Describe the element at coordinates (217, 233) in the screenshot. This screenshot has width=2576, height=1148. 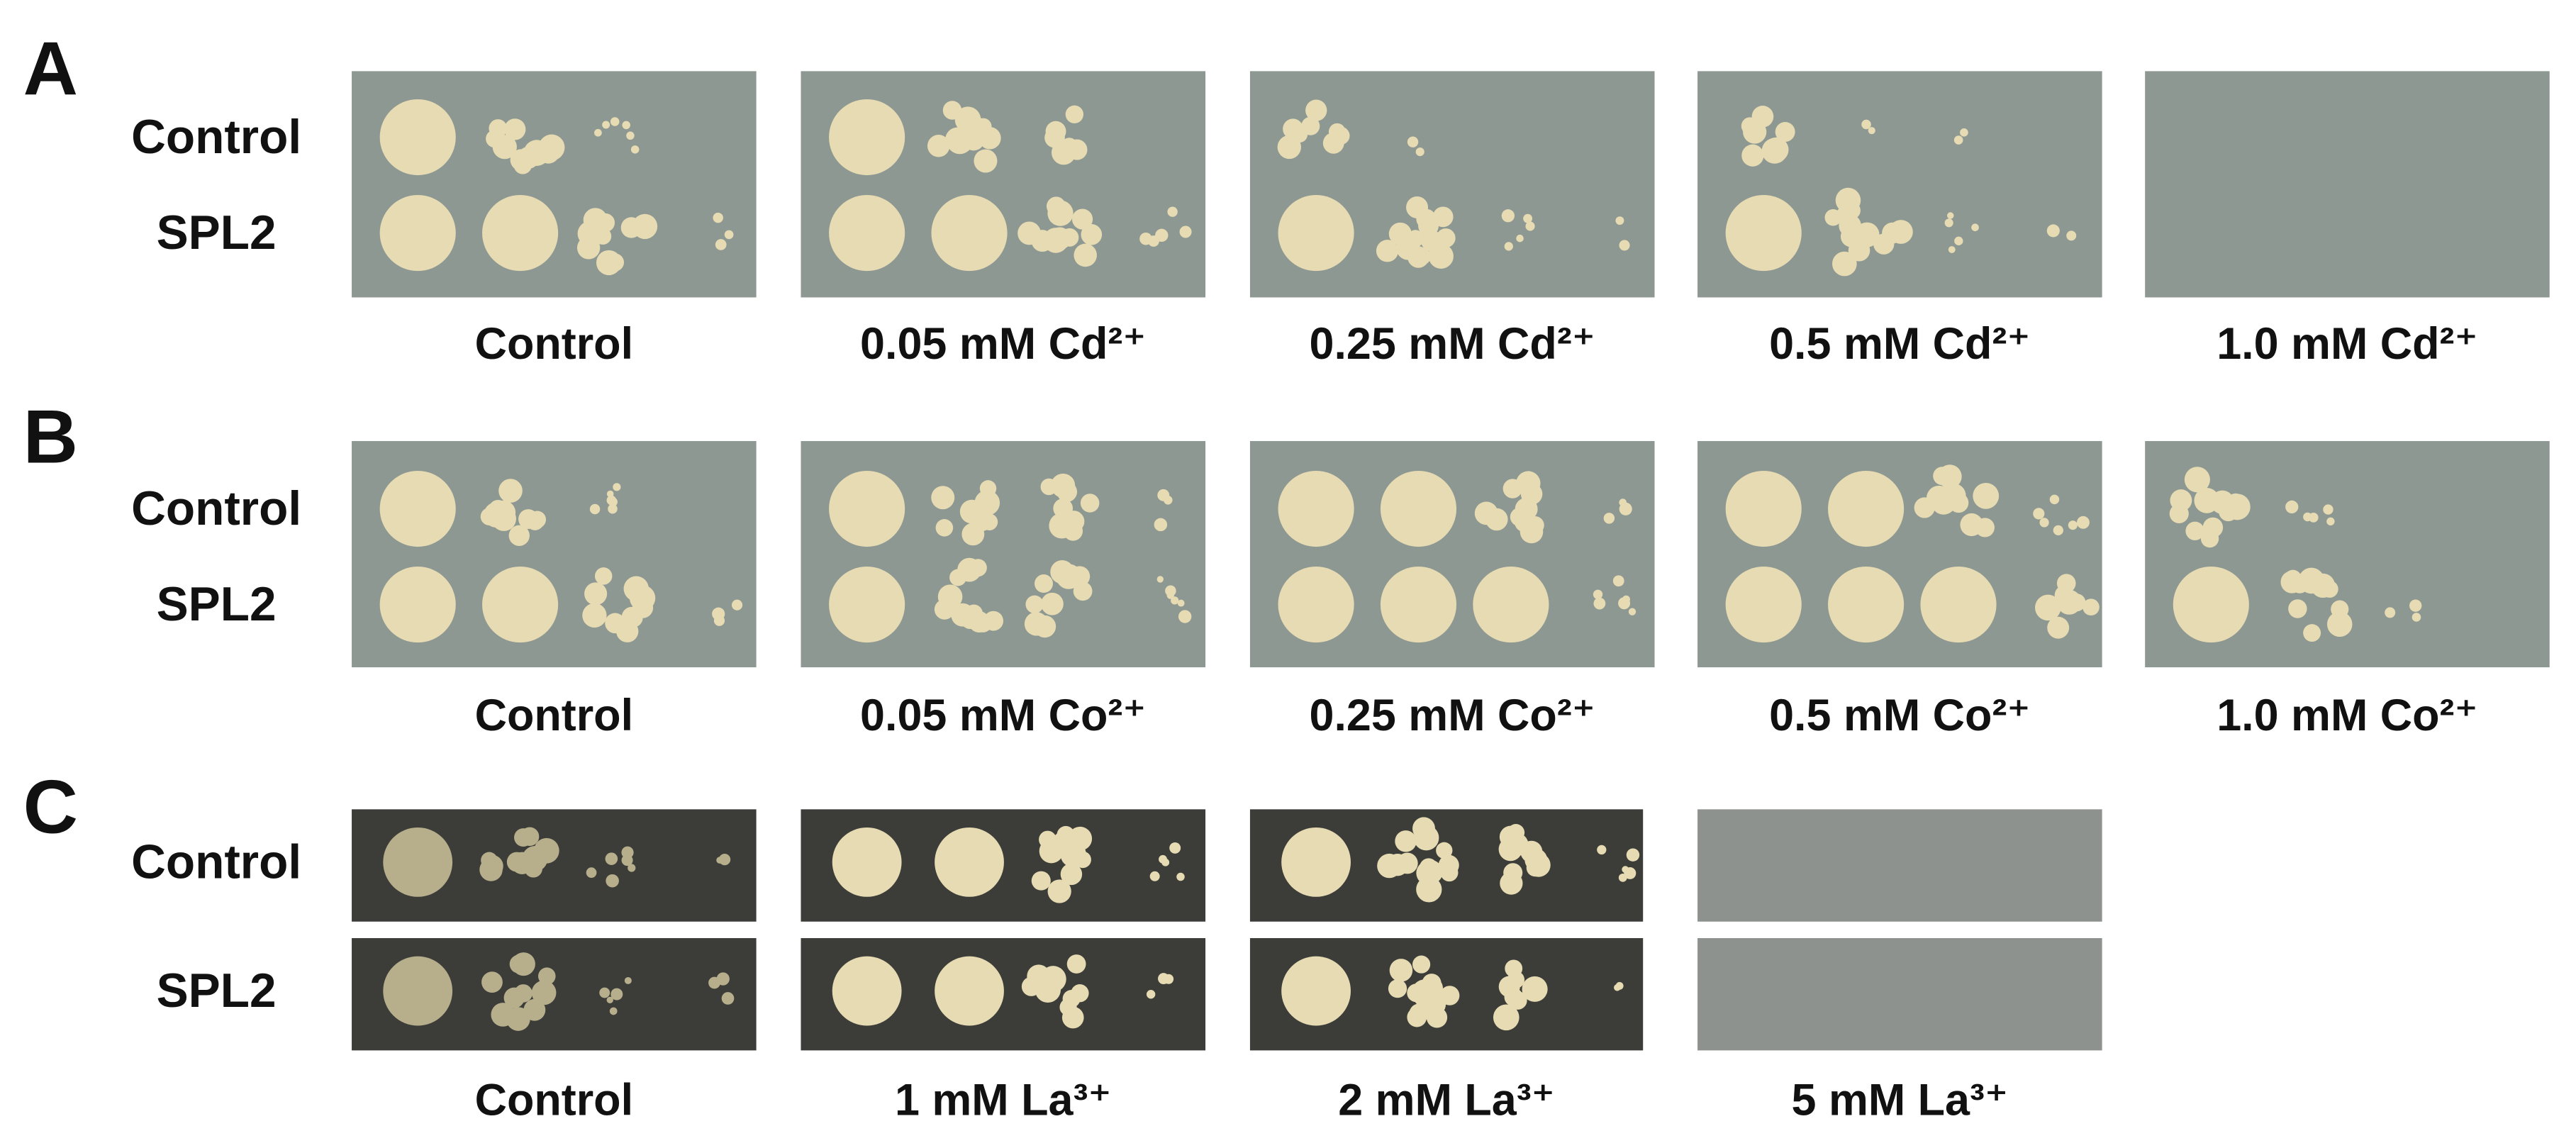
I see `row-label: SPL2` at that location.